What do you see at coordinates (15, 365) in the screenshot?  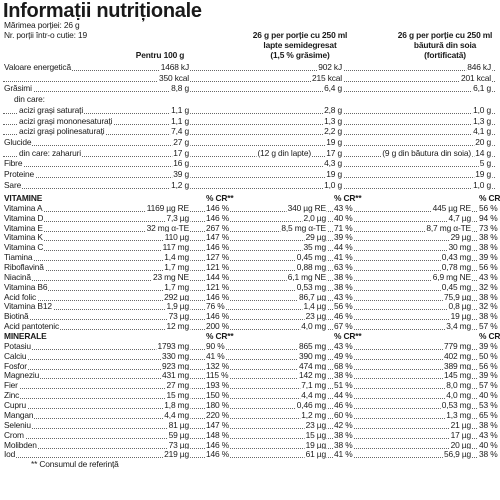 I see `row-label: Fosfor` at bounding box center [15, 365].